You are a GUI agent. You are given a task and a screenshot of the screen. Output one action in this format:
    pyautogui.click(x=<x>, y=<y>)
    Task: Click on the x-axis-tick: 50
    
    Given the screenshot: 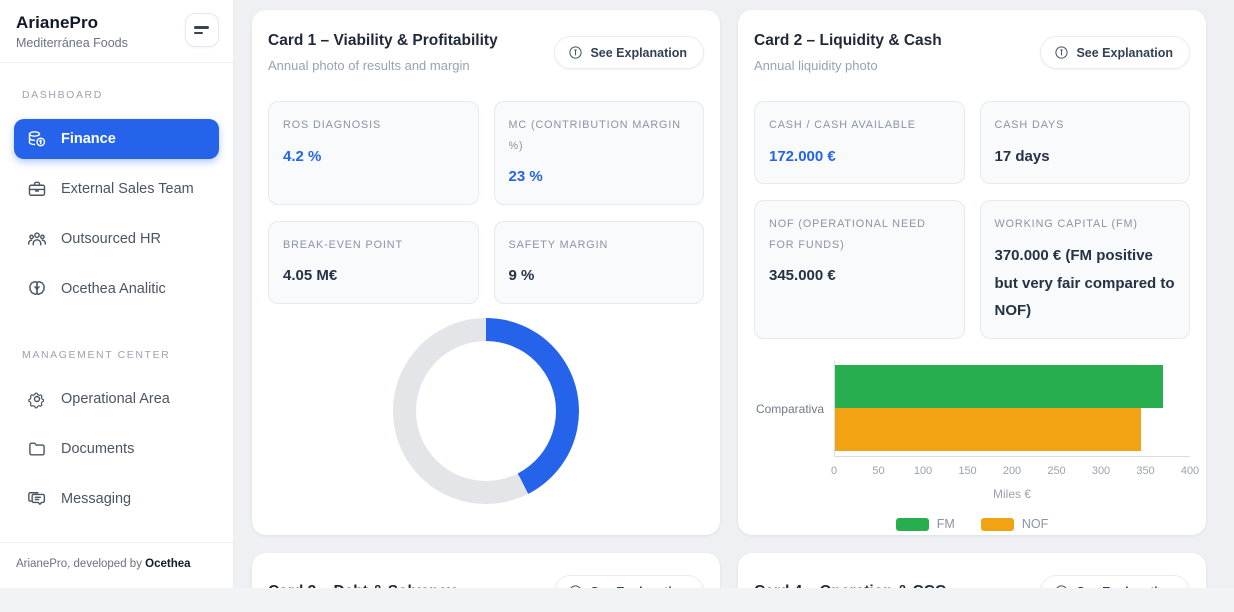 What is the action you would take?
    pyautogui.click(x=878, y=471)
    